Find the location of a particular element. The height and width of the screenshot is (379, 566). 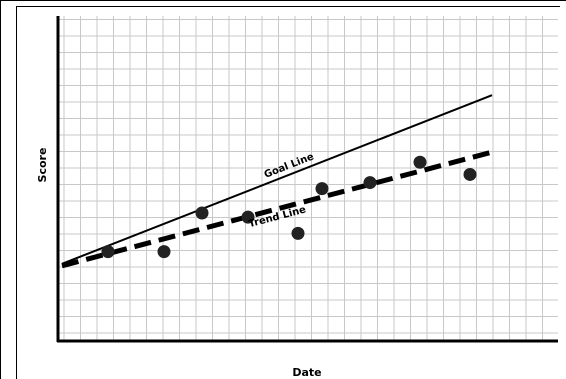

x-axis-title: Date is located at coordinates (306, 372).